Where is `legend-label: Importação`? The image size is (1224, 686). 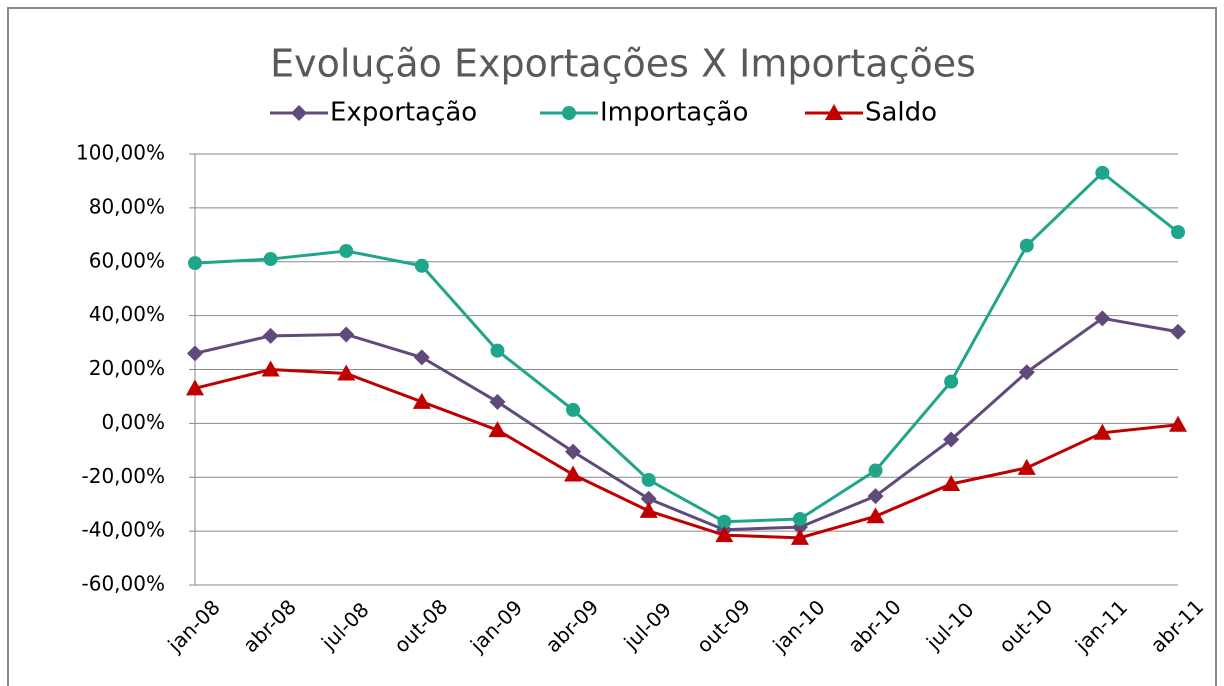 legend-label: Importação is located at coordinates (674, 113).